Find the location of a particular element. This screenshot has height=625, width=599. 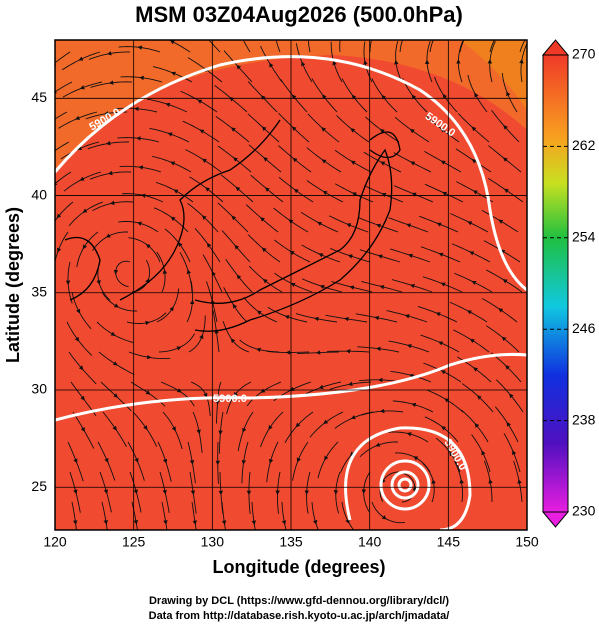

contour-label: 5900.0 is located at coordinates (230, 399).